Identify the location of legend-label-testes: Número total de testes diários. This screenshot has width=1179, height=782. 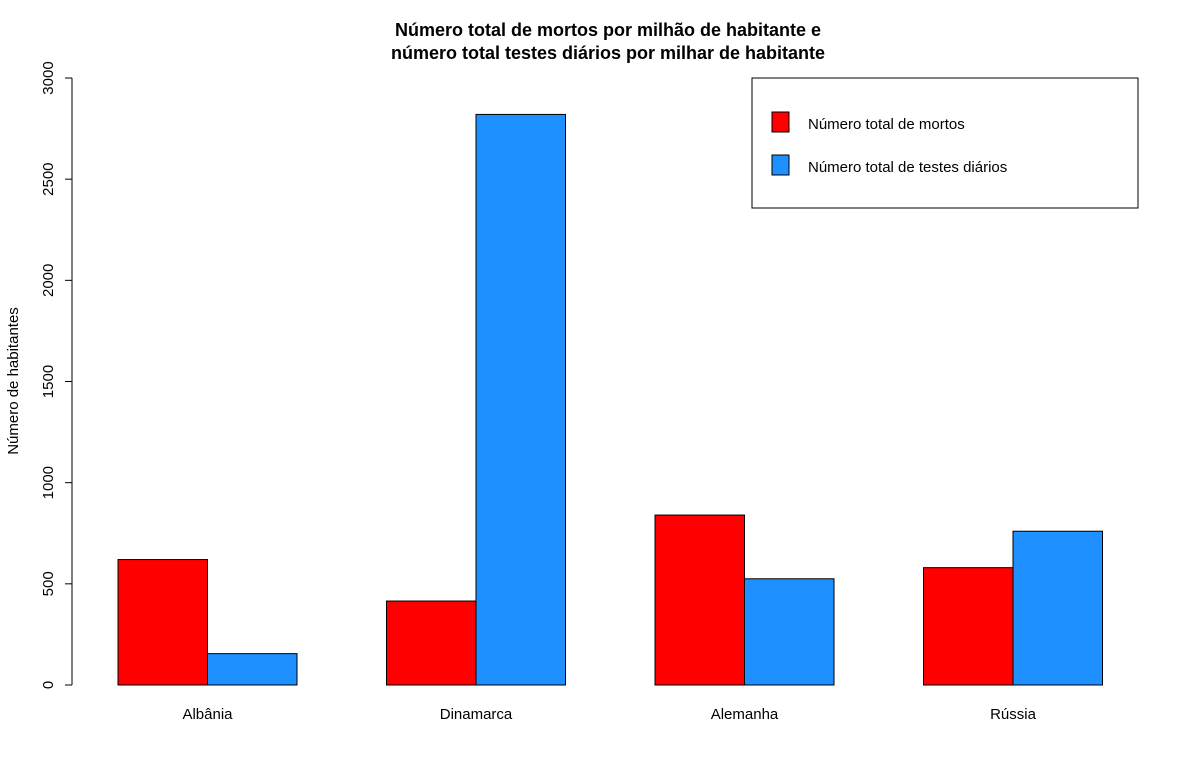
(907, 167).